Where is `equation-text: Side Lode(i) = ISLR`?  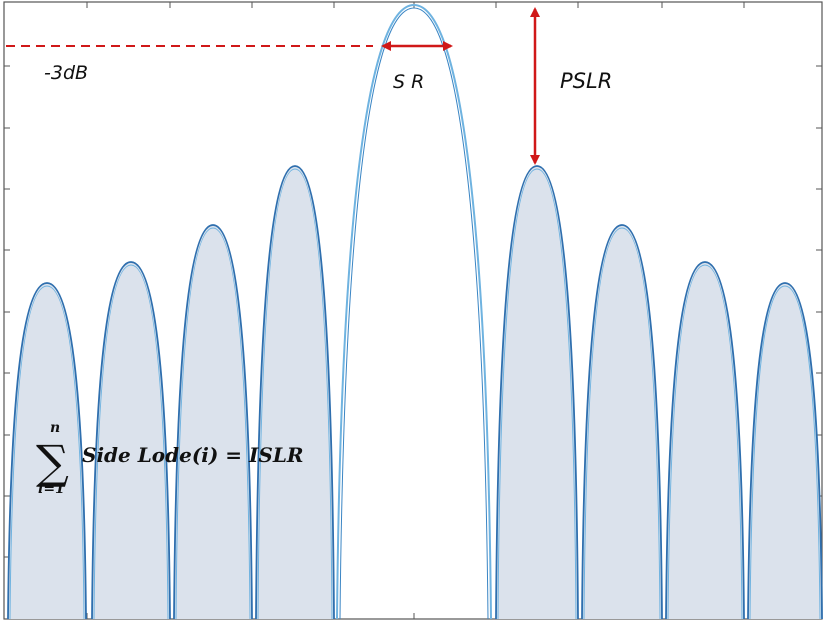
equation-text: Side Lode(i) = ISLR is located at coordinates (193, 455).